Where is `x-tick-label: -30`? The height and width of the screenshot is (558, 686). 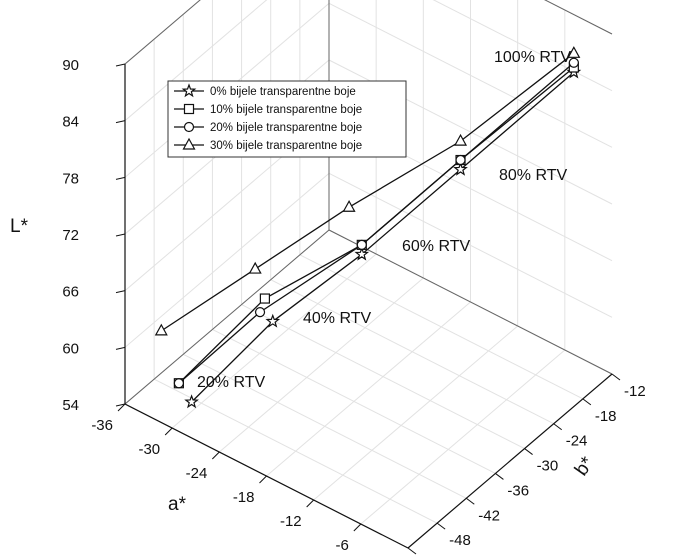 x-tick-label: -30 is located at coordinates (149, 449).